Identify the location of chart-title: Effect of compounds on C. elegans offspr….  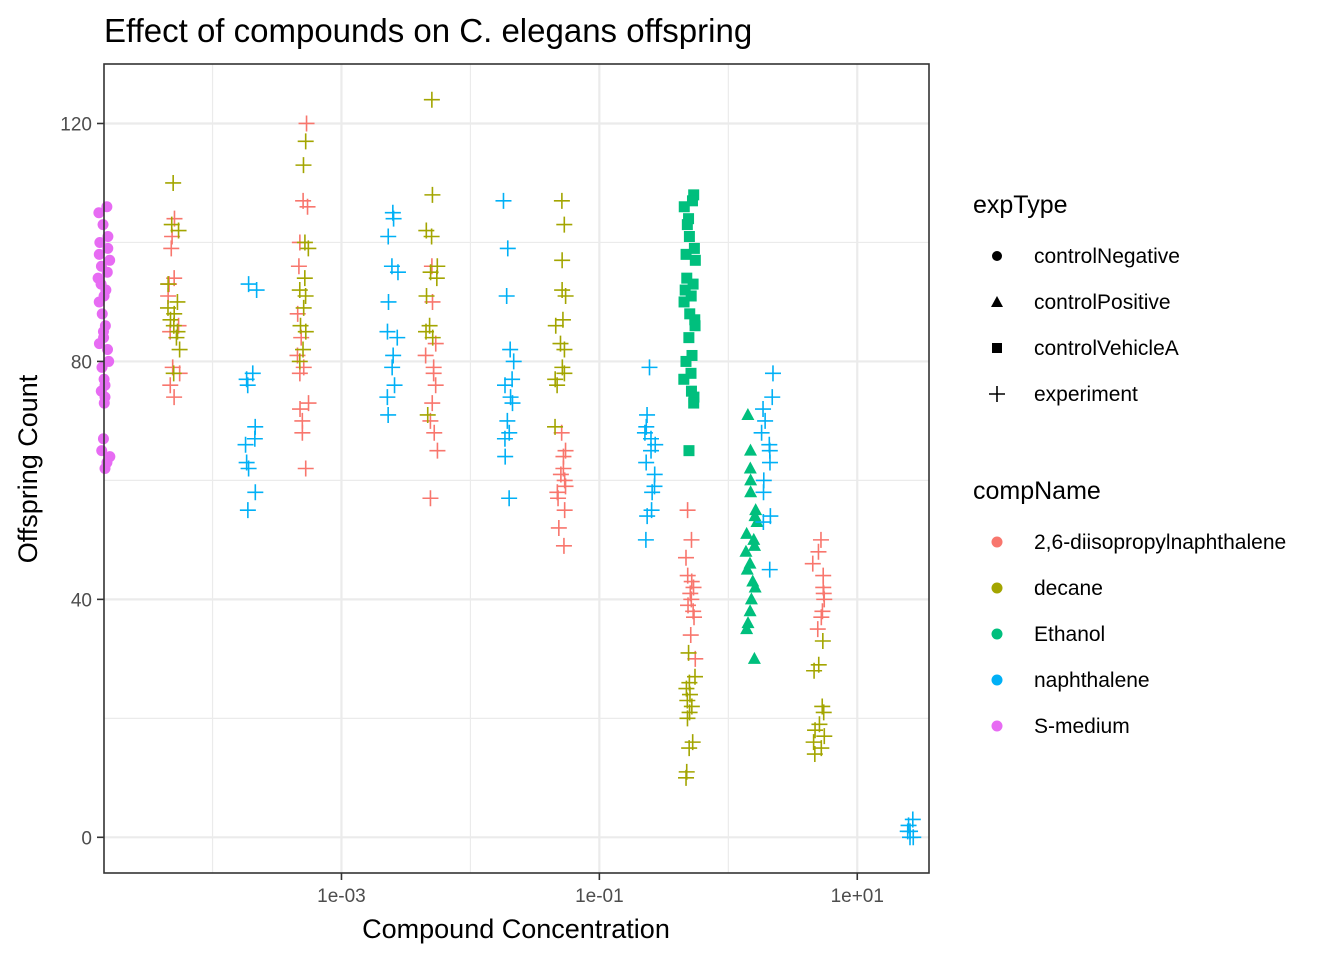
(428, 30).